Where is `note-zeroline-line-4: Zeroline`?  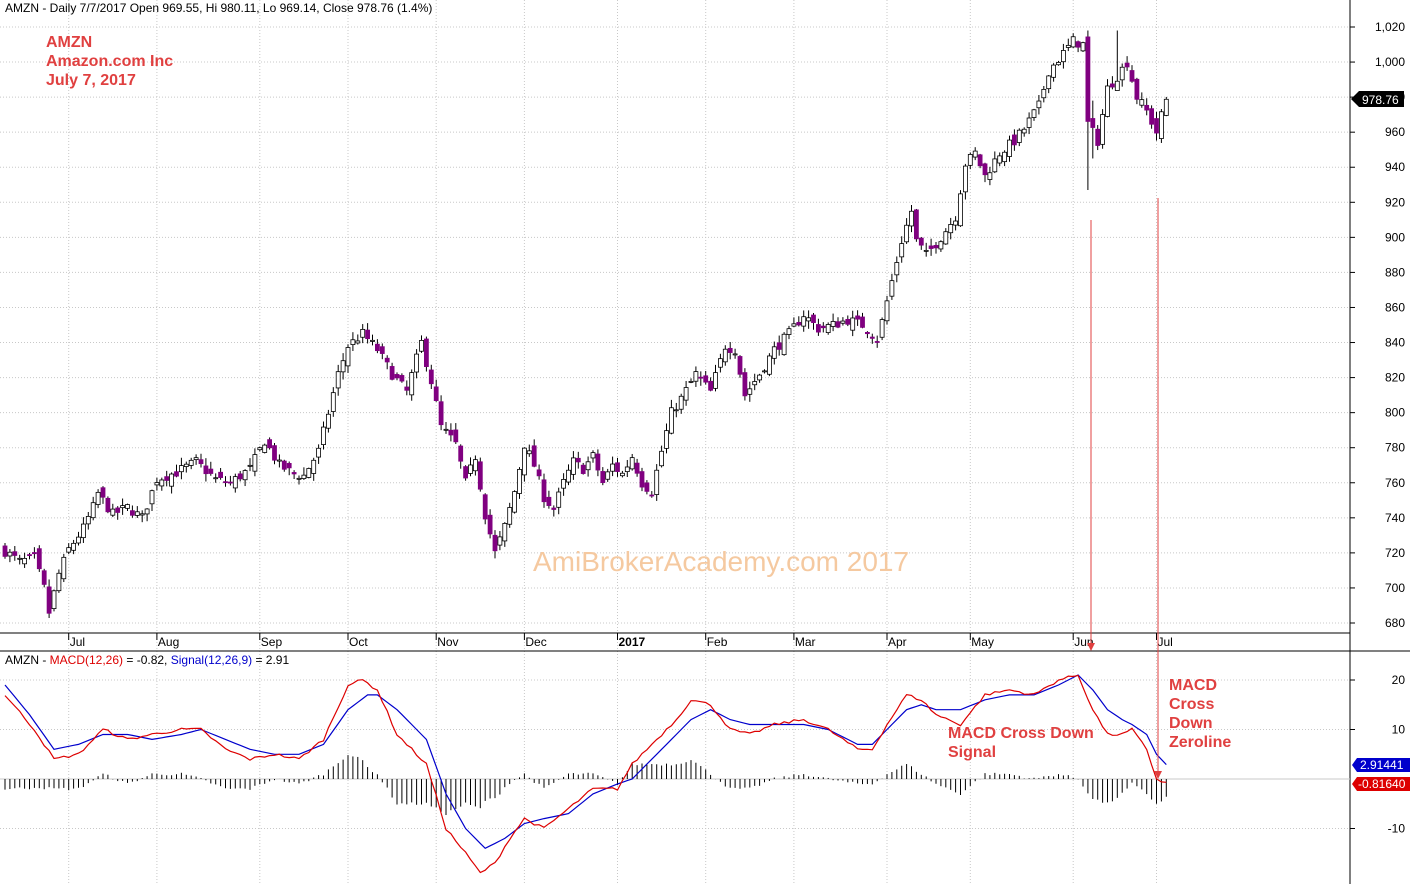
note-zeroline-line-4: Zeroline is located at coordinates (1200, 742).